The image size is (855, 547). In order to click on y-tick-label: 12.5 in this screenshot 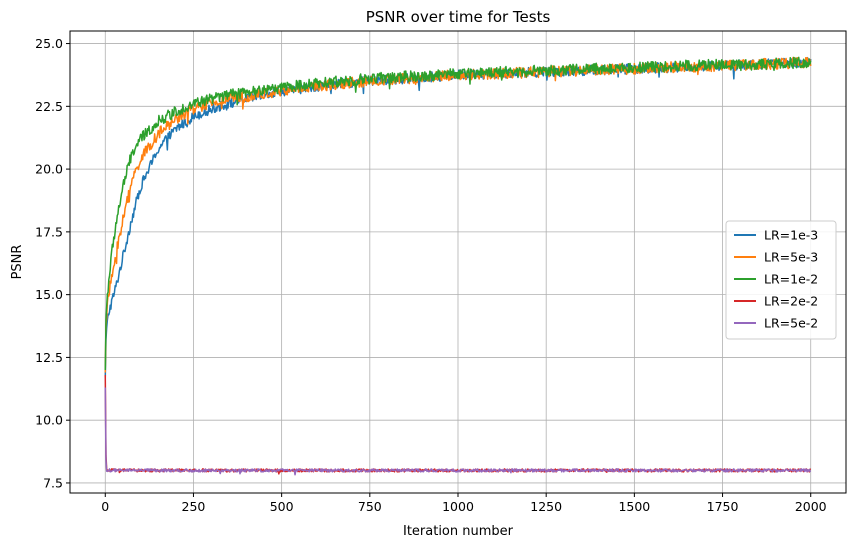, I will do `click(49, 357)`.